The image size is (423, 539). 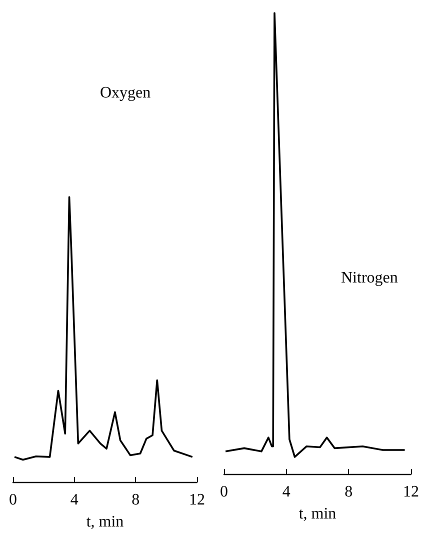 I want to click on text: Nitrogen, so click(x=369, y=278).